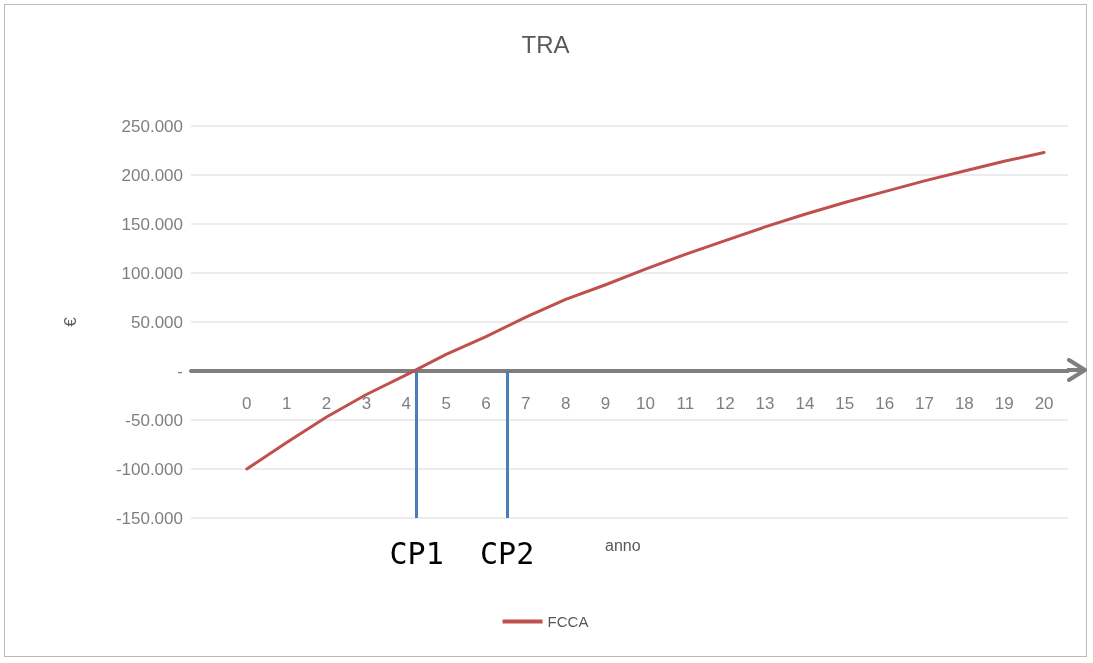  What do you see at coordinates (247, 403) in the screenshot?
I see `x-tick-label: 0` at bounding box center [247, 403].